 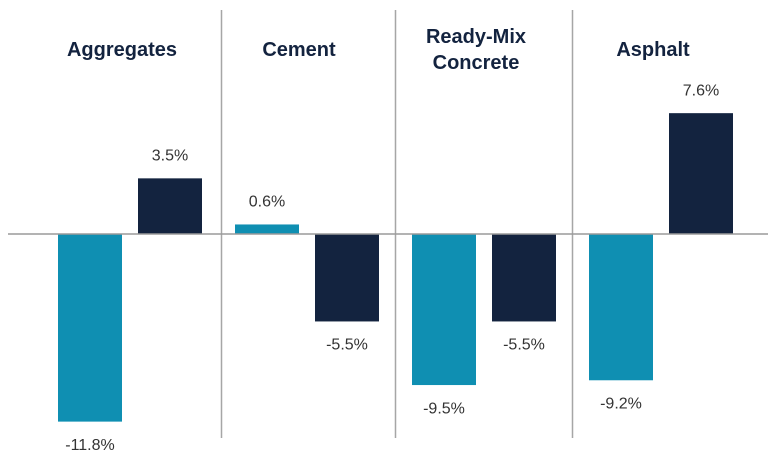 I want to click on value-label: -11.8%, so click(x=90, y=445).